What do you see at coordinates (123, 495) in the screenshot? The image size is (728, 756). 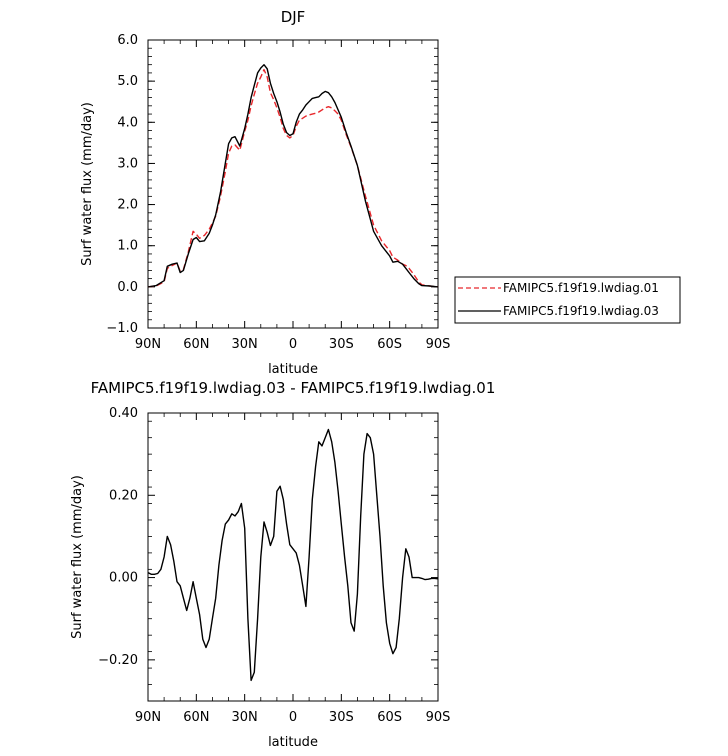 I see `y-tick-label: 0.20` at bounding box center [123, 495].